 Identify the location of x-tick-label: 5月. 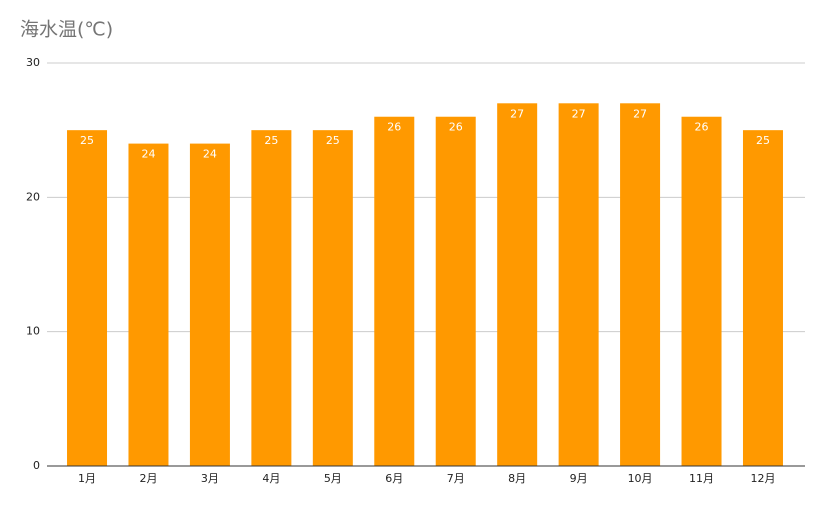
(333, 478).